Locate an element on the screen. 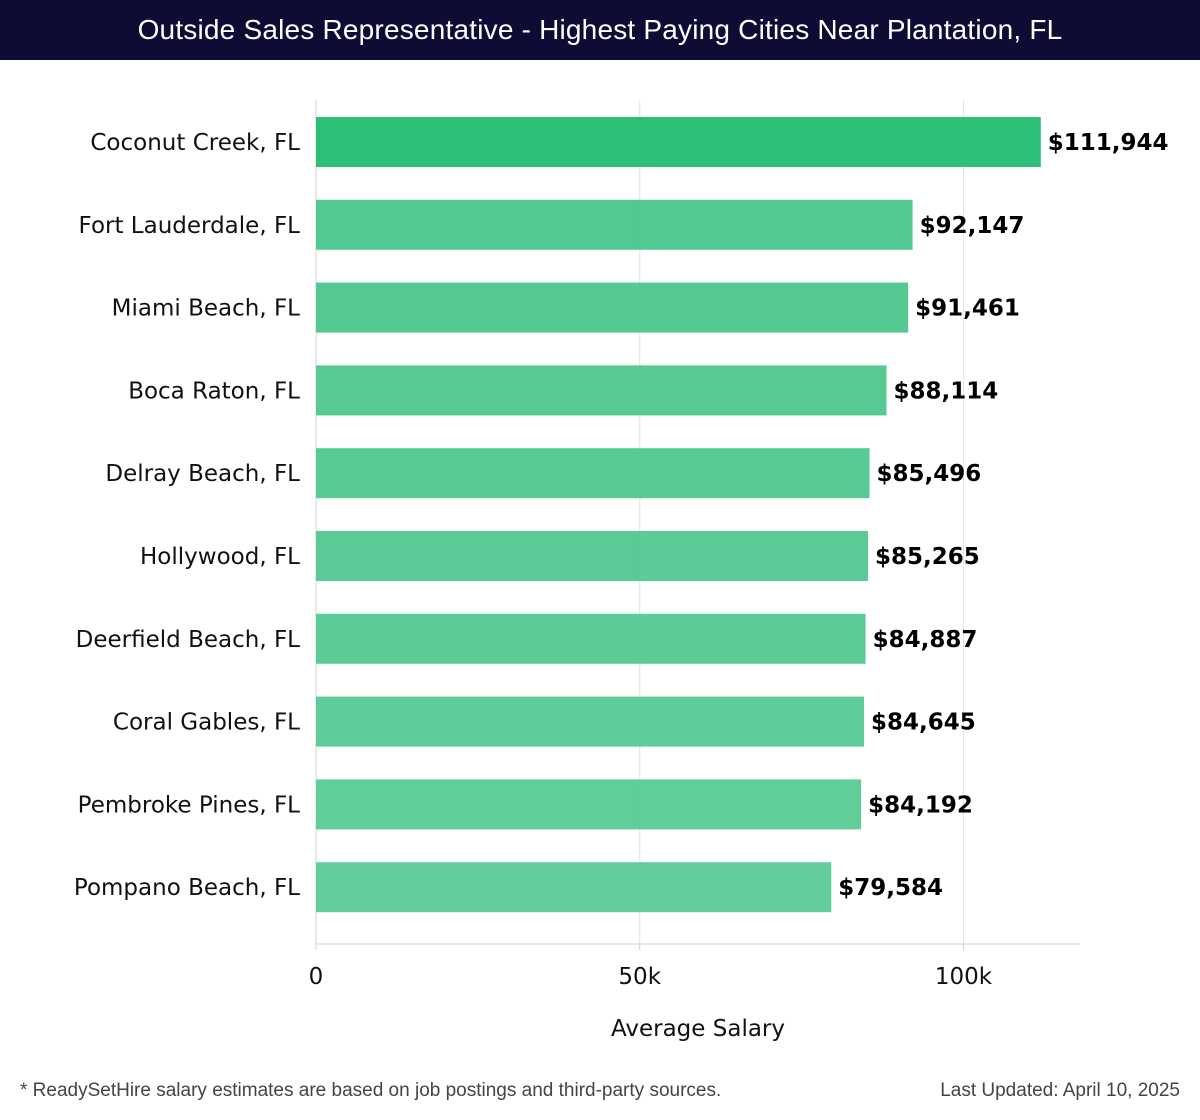 The width and height of the screenshot is (1200, 1120). data-label: $85,265 is located at coordinates (927, 557).